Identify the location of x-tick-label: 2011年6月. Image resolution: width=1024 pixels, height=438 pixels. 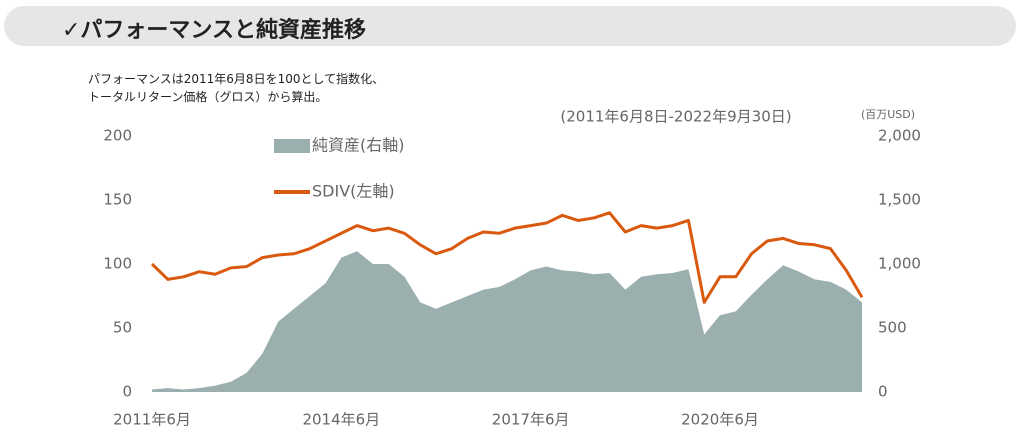
(152, 420).